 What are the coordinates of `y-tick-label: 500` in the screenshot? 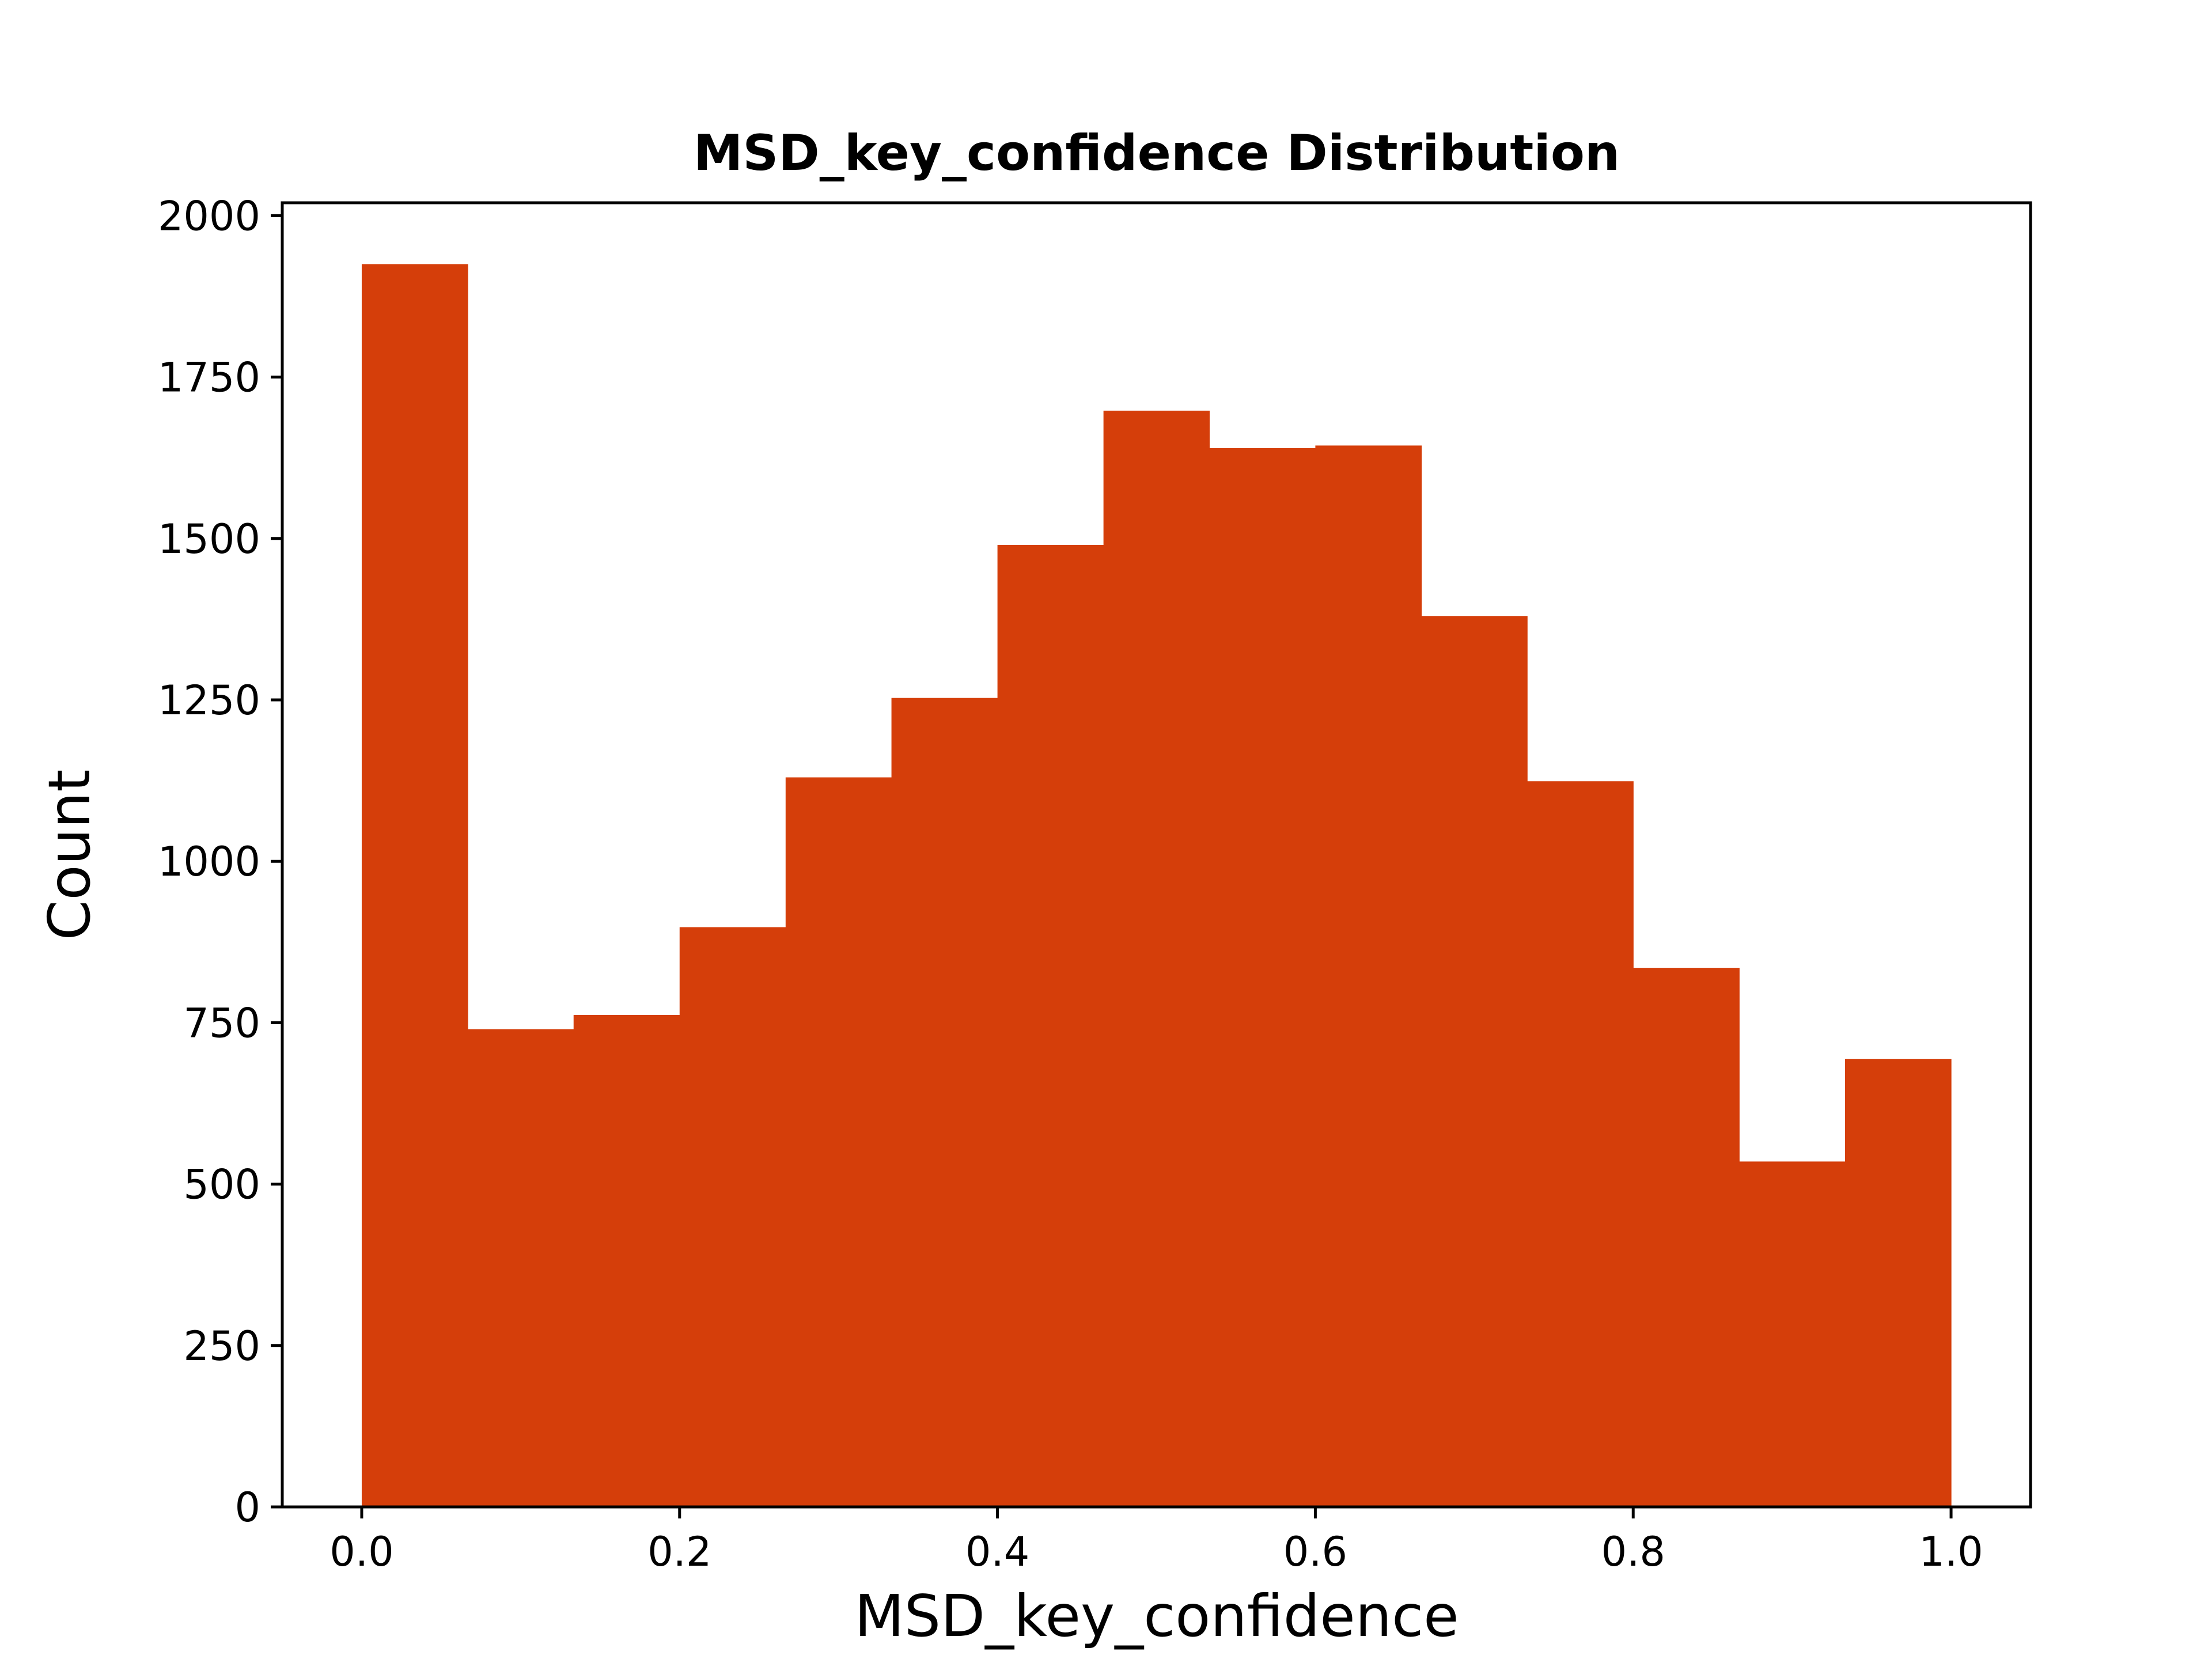 It's located at (221, 1185).